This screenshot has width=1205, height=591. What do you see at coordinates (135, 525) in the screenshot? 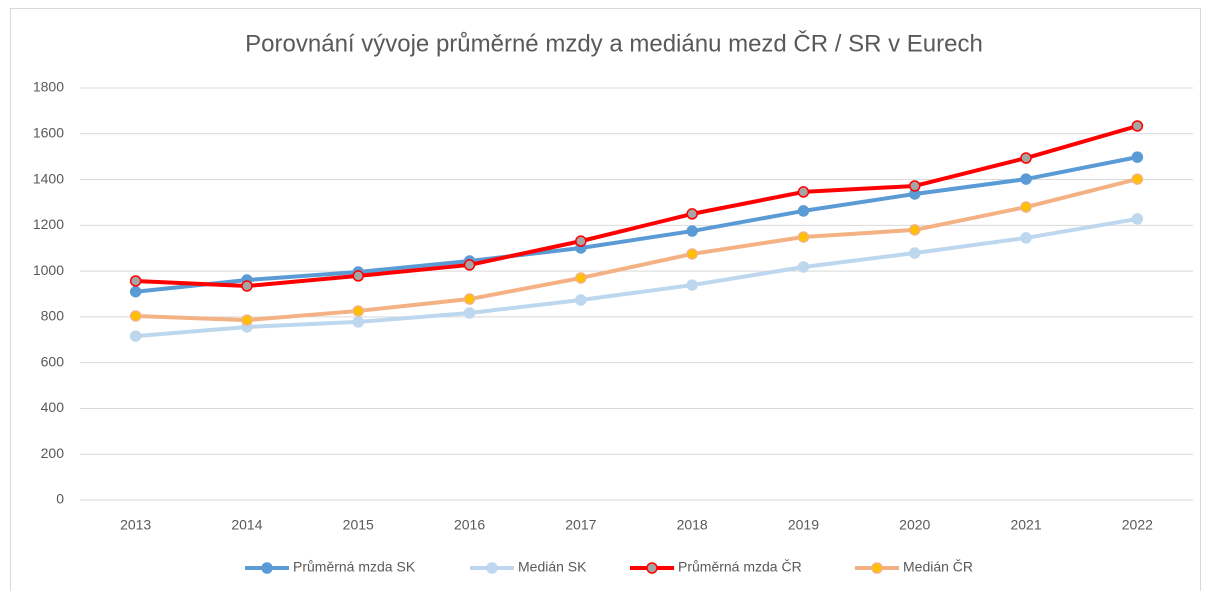
I see `x-tick-label: 2013` at bounding box center [135, 525].